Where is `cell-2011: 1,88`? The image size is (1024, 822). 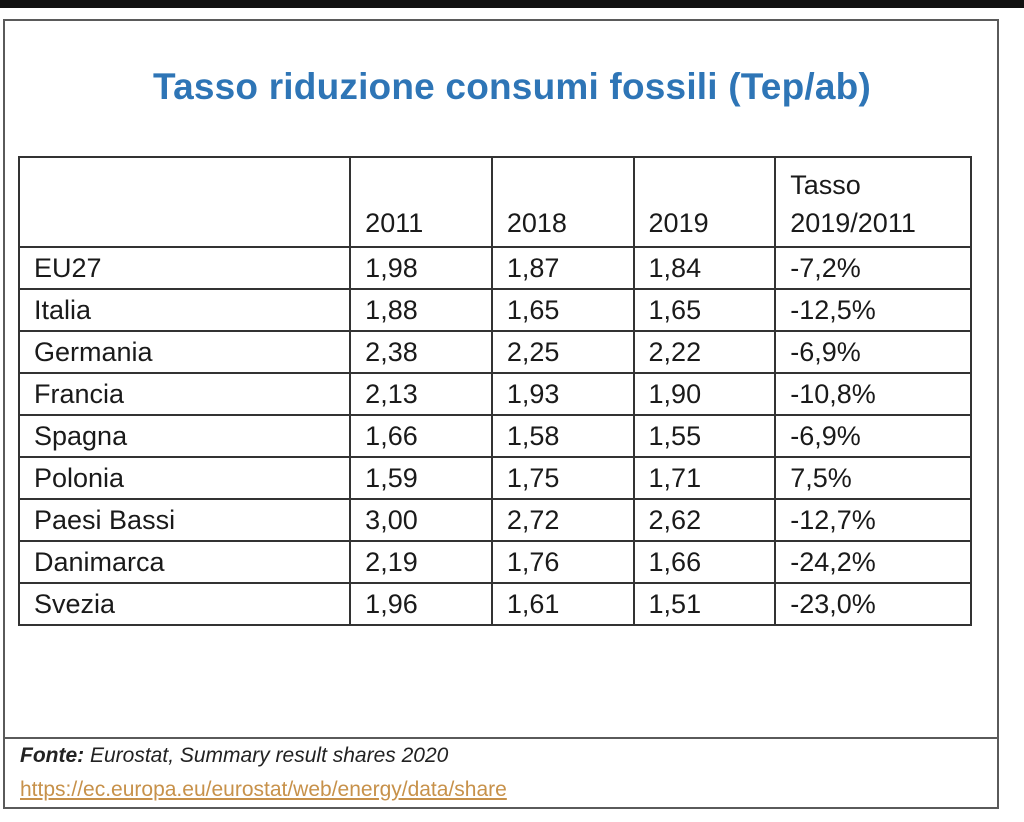 cell-2011: 1,88 is located at coordinates (421, 310).